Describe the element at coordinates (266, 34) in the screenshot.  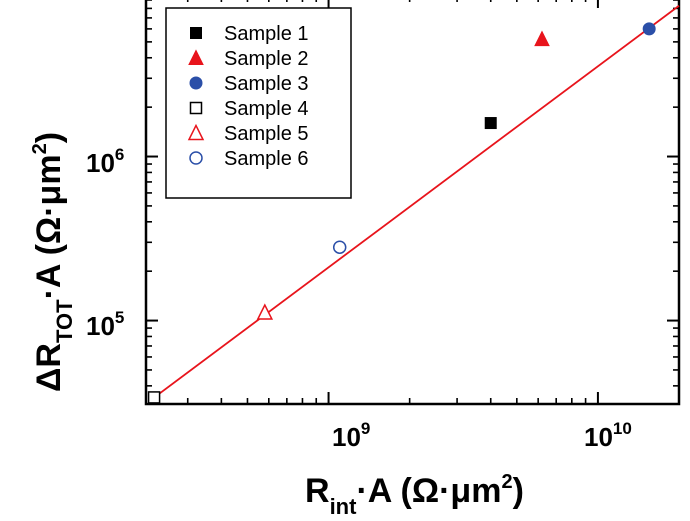
I see `legend-label-sample-1: Sample 1` at that location.